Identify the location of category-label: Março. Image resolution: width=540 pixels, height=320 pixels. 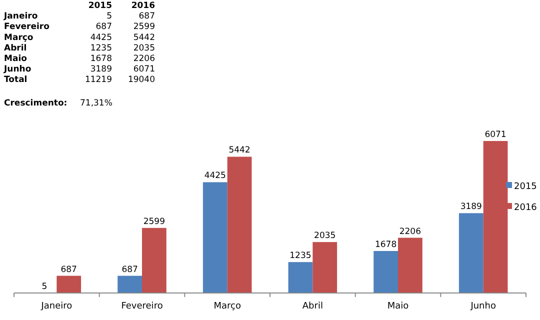
(19, 37).